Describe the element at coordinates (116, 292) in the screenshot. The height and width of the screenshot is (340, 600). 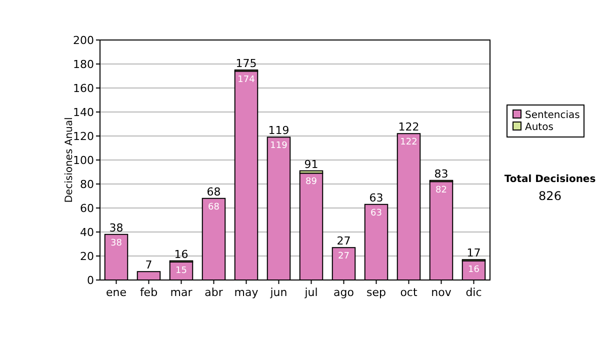
I see `x-tick-label: ene` at that location.